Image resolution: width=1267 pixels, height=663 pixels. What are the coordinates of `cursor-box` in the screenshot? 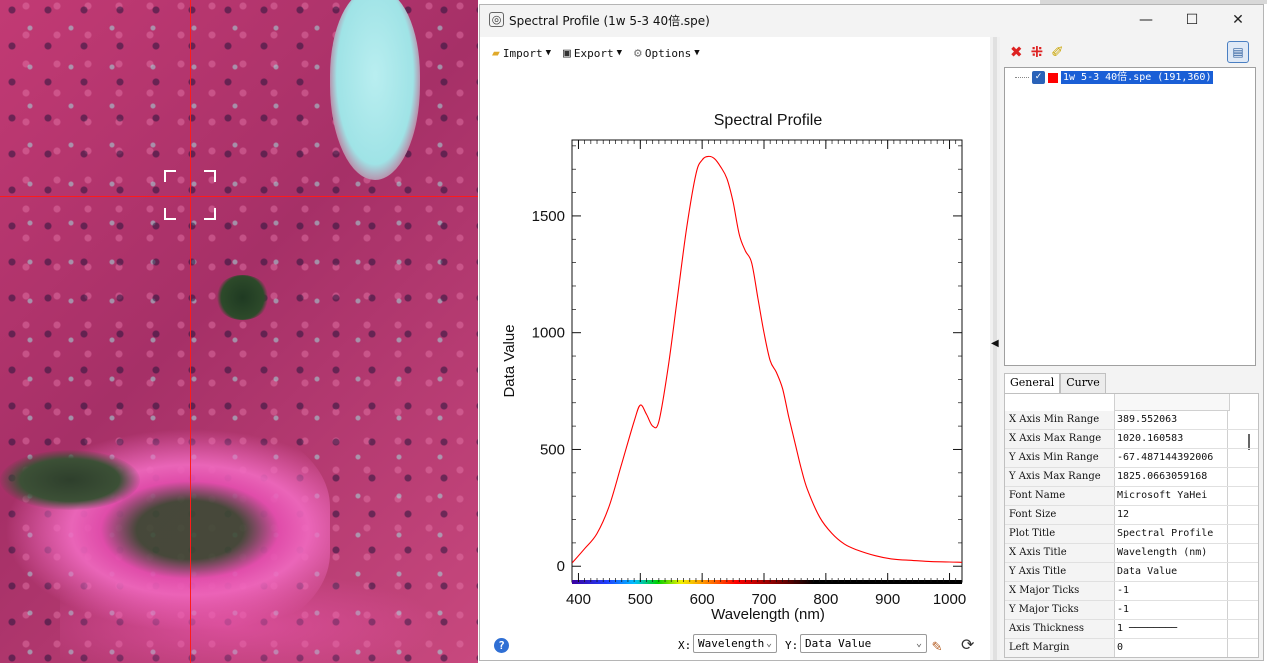 It's located at (190, 195).